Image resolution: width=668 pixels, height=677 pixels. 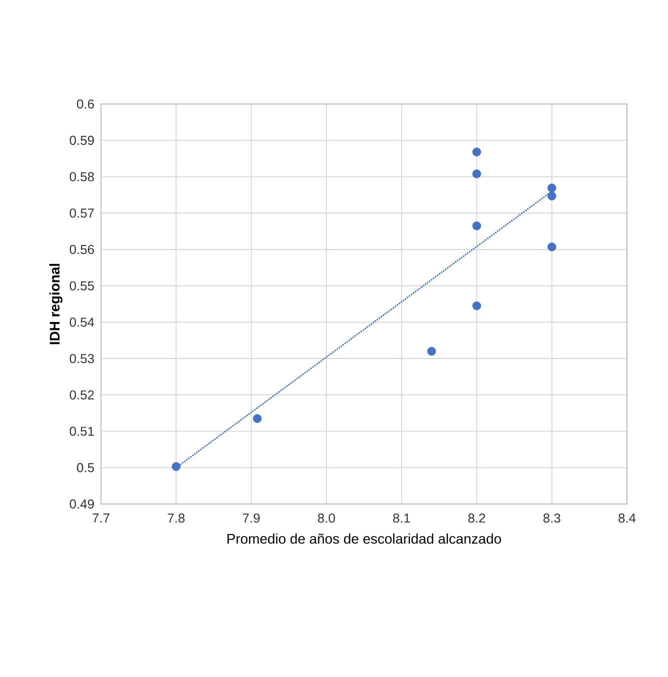 What do you see at coordinates (401, 518) in the screenshot?
I see `x-tick-label: 8.1` at bounding box center [401, 518].